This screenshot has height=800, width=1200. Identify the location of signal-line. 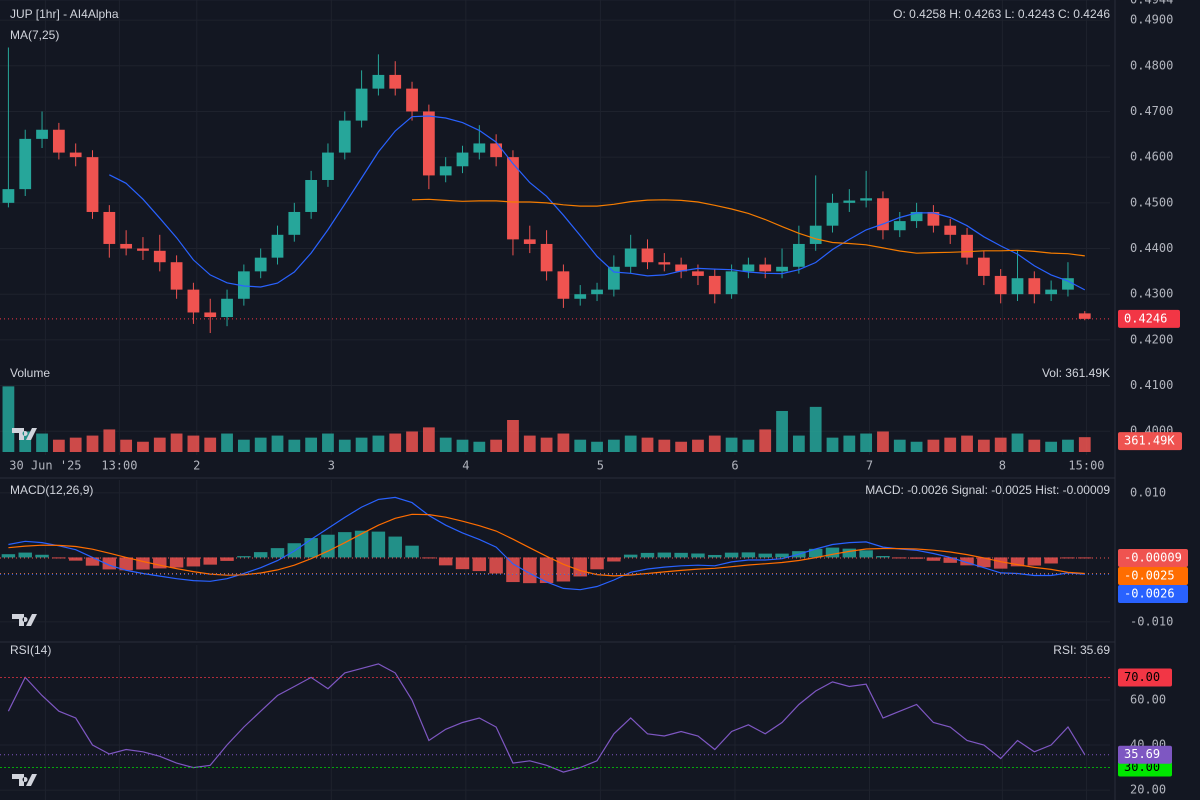
(546, 545).